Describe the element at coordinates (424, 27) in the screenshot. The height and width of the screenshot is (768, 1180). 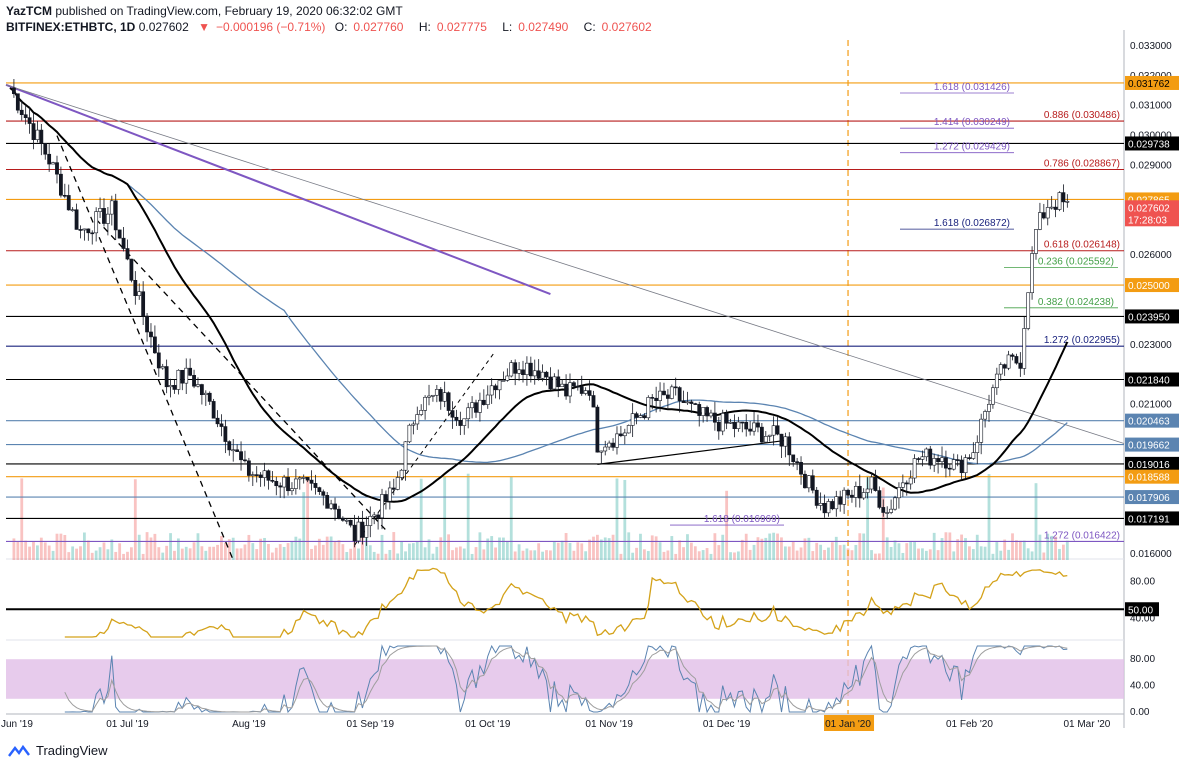
I see `high-label: H:` at that location.